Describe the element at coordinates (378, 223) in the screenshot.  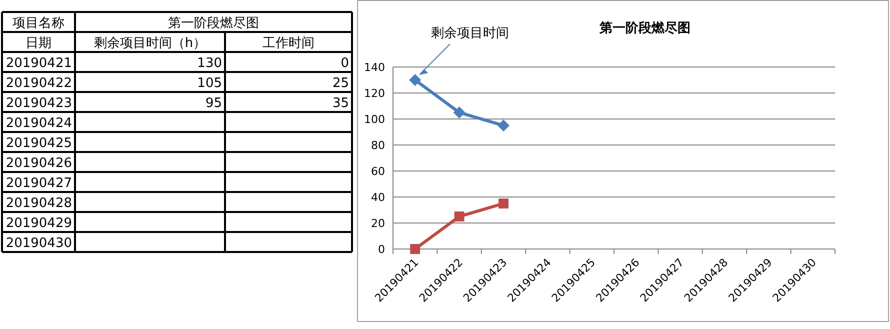
I see `y-tick-label: 20` at that location.